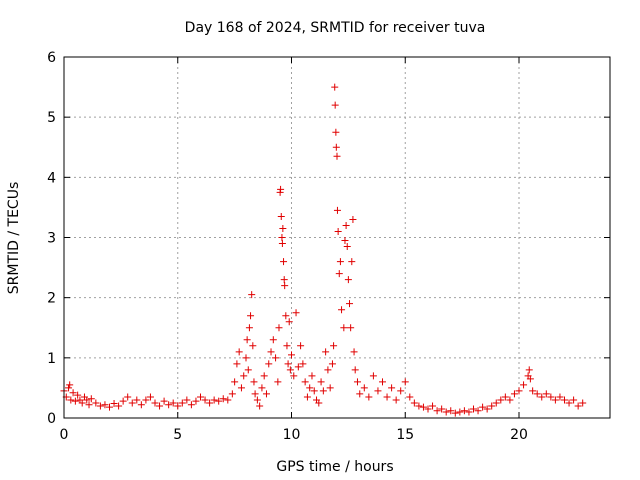 This screenshot has width=640, height=480. I want to click on x-tick-label: 0, so click(64, 435).